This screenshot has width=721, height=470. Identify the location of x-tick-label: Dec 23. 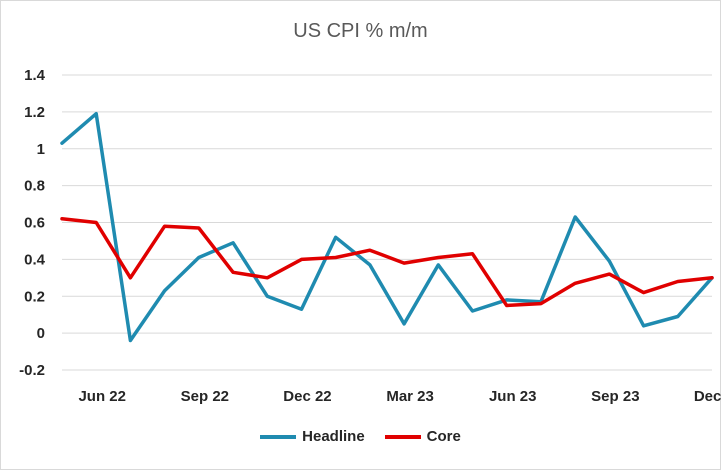
(707, 396).